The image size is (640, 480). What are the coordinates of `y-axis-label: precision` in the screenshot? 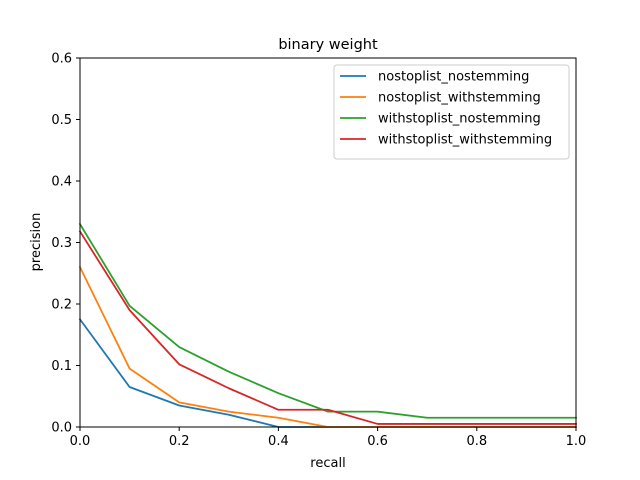 It's located at (36, 242).